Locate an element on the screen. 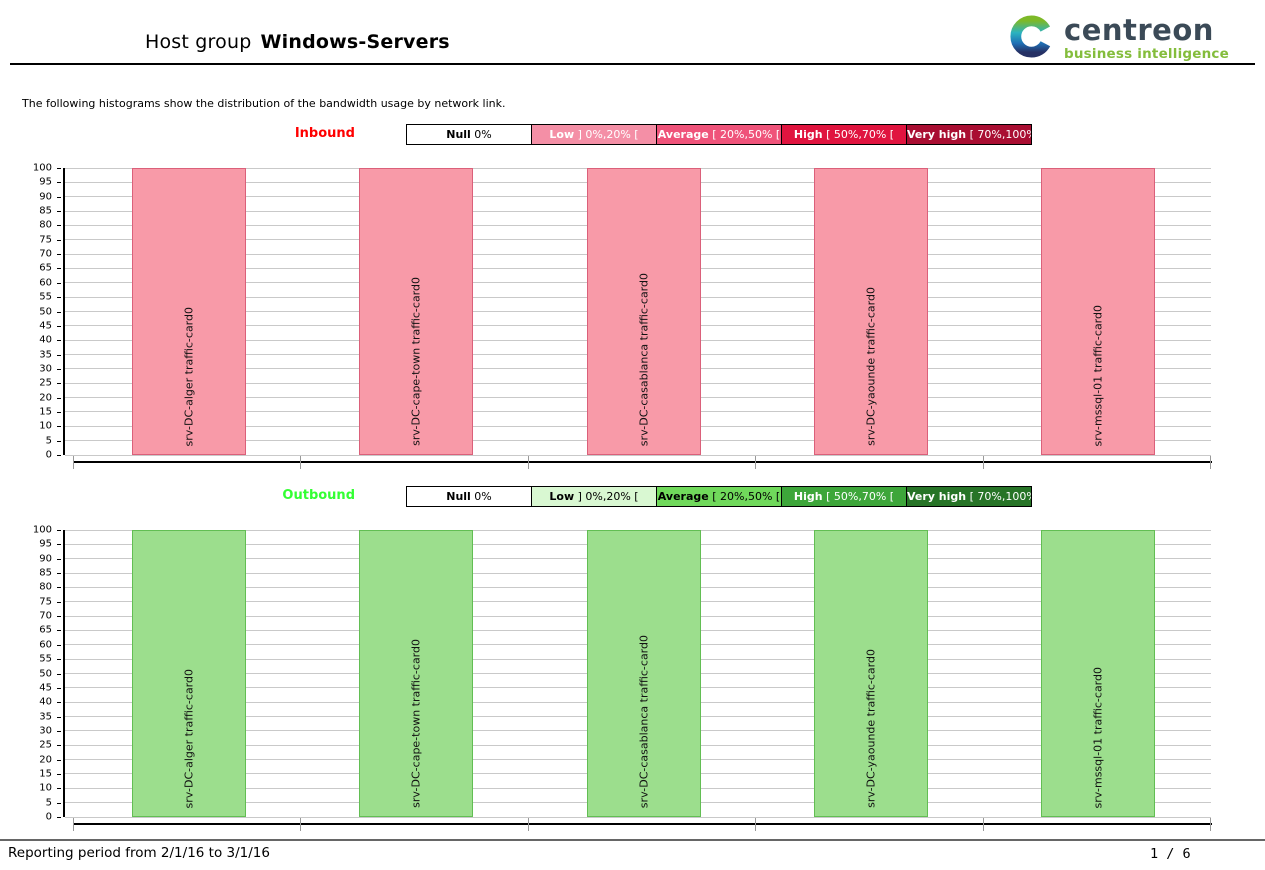  y-axis-label: 10 is located at coordinates (45, 788).